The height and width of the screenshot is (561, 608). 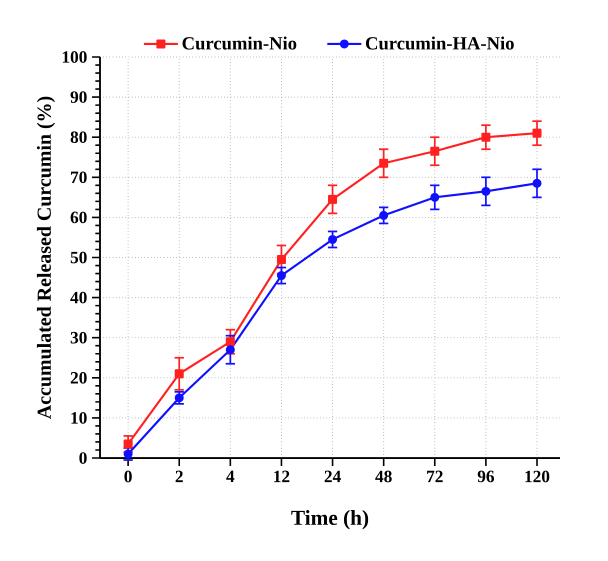 I want to click on y-tick-label: 30, so click(x=78, y=338).